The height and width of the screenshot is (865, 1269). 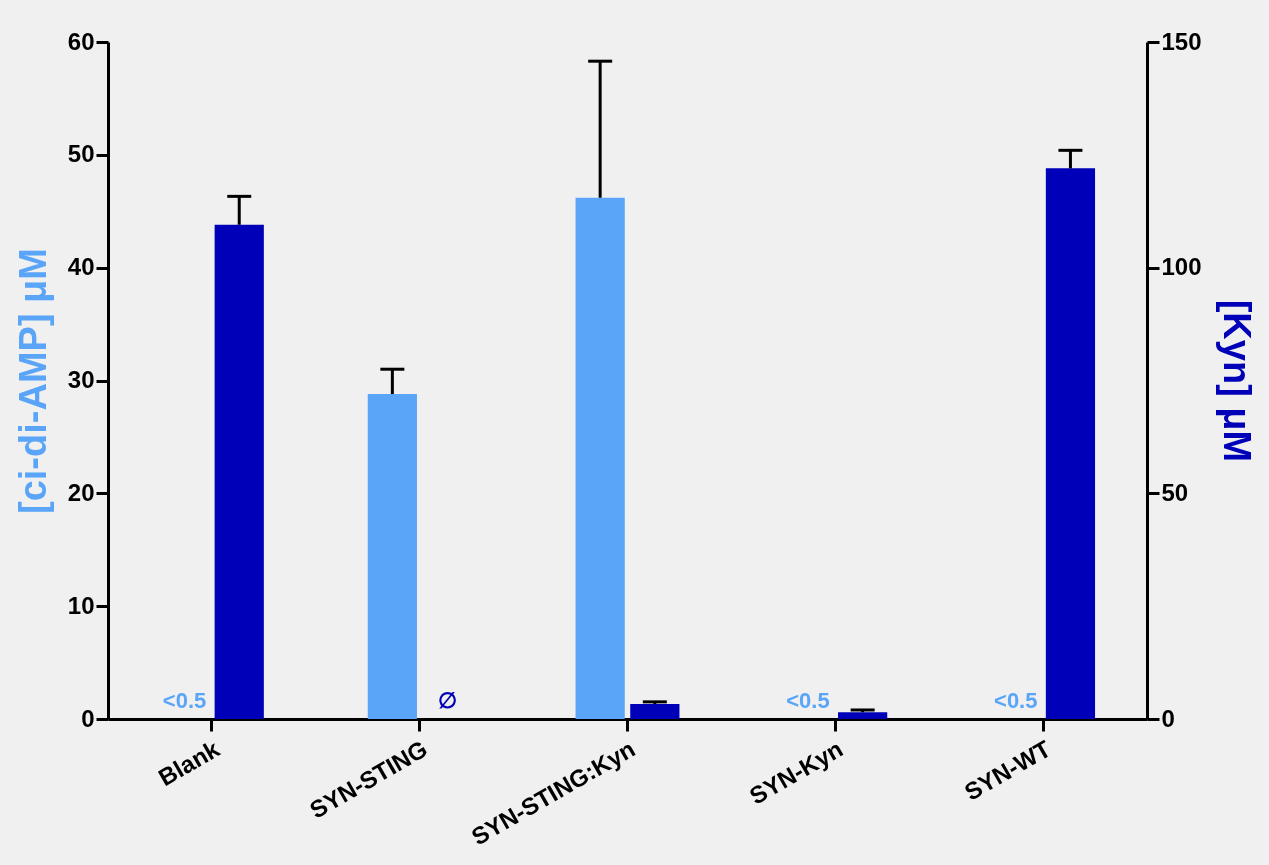 What do you see at coordinates (32, 381) in the screenshot?
I see `y-axis-title: [ci-di-AMP] μM` at bounding box center [32, 381].